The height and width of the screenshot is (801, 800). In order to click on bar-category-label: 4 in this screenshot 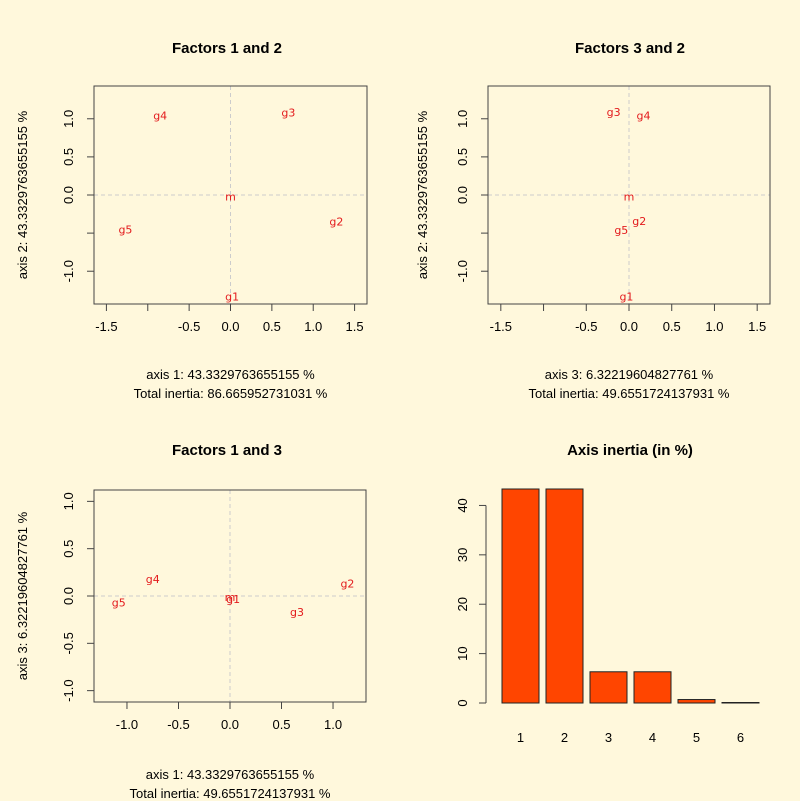, I will do `click(652, 737)`.